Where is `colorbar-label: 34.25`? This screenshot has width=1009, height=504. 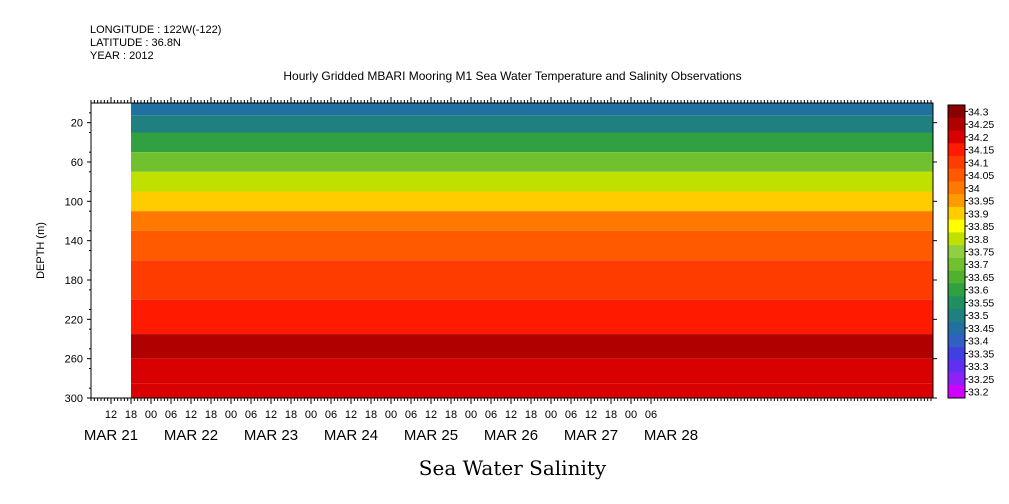 colorbar-label: 34.25 is located at coordinates (981, 125).